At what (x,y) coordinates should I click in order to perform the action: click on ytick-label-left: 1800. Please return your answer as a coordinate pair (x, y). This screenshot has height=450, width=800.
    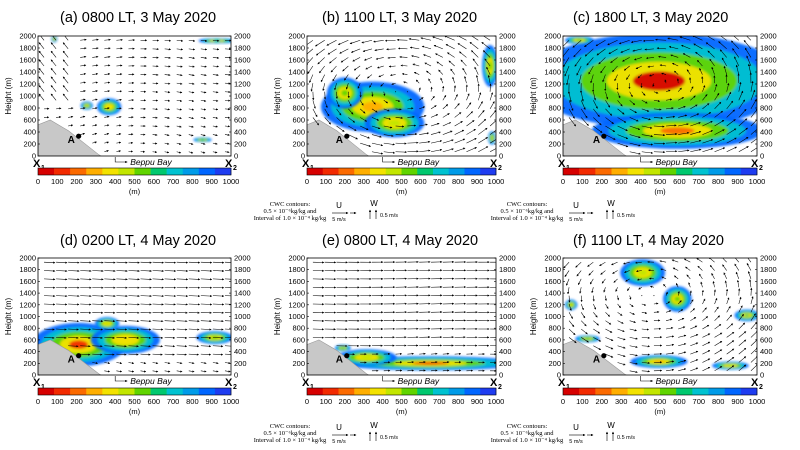
    Looking at the image, I should click on (27, 48).